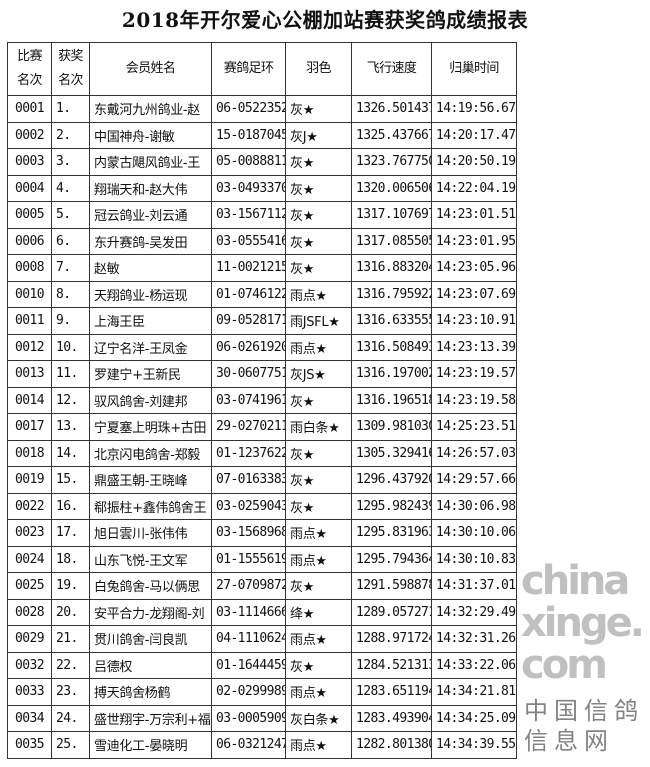  Describe the element at coordinates (391, 586) in the screenshot. I see `speed-cell: 1291.598878` at that location.